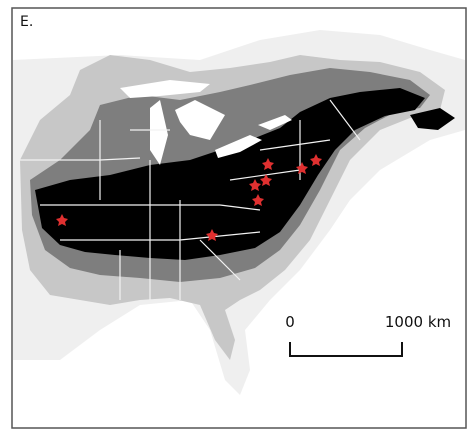 This screenshot has width=474, height=434. Describe the element at coordinates (418, 322) in the screenshot. I see `scale-end-label: 1000 km` at that location.